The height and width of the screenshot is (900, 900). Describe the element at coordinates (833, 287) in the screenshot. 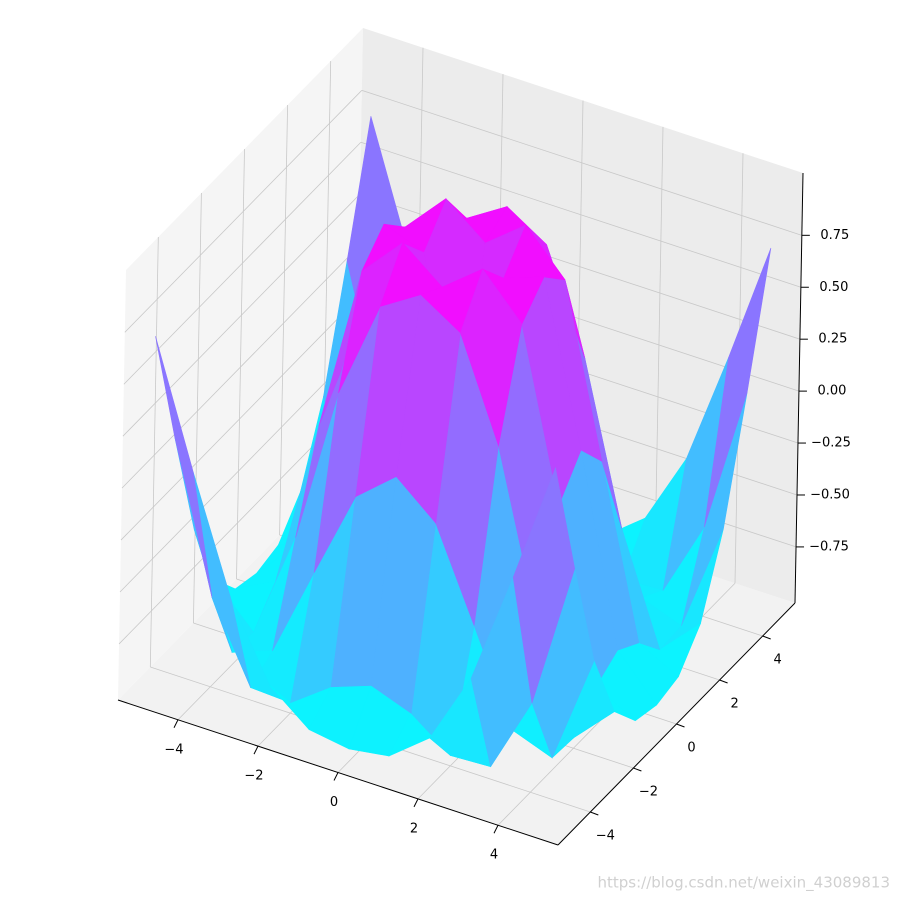

I see `z-tick-label: 0.50` at that location.